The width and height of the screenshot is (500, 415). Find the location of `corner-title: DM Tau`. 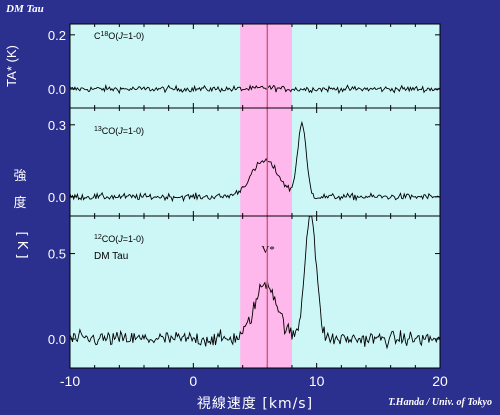

corner-title: DM Tau is located at coordinates (25, 9).